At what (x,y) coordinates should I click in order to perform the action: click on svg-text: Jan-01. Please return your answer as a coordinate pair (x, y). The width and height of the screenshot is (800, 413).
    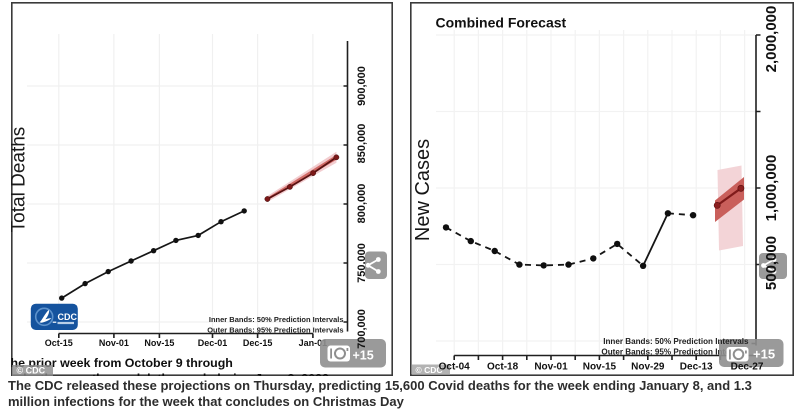
    Looking at the image, I should click on (313, 343).